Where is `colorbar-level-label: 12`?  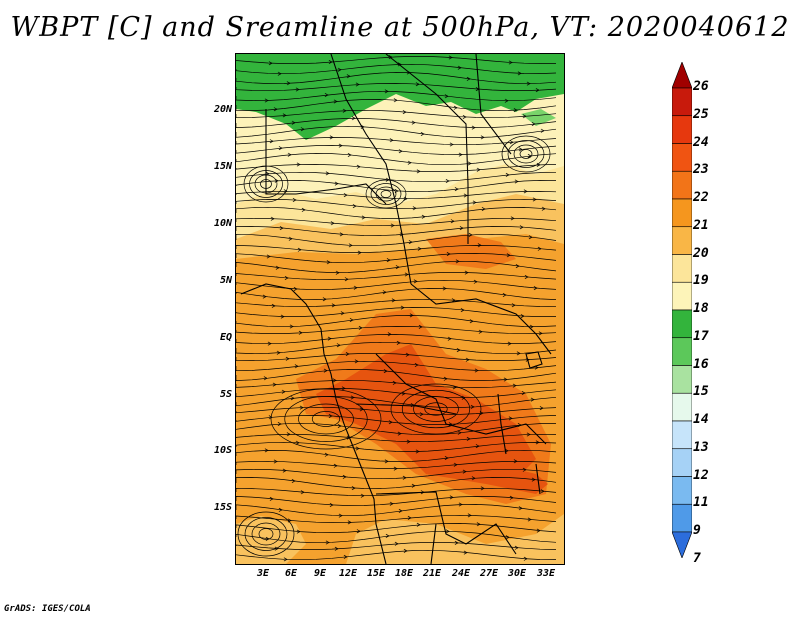
colorbar-level-label: 12 is located at coordinates (701, 475).